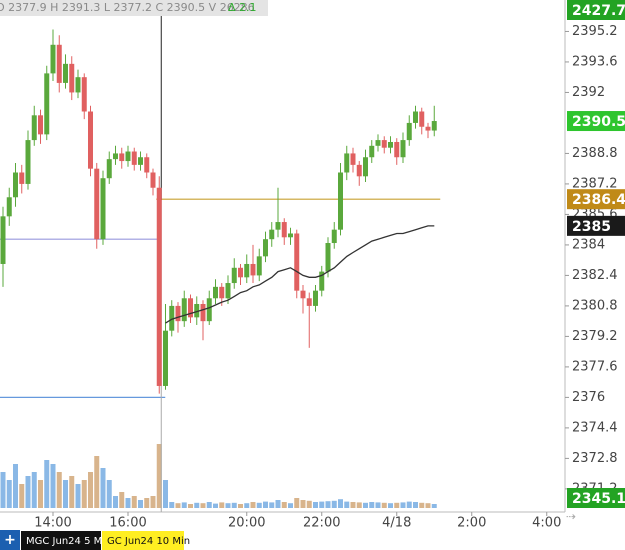 The image size is (625, 550). What do you see at coordinates (52, 523) in the screenshot?
I see `x-tick-label: 14:00` at bounding box center [52, 523].